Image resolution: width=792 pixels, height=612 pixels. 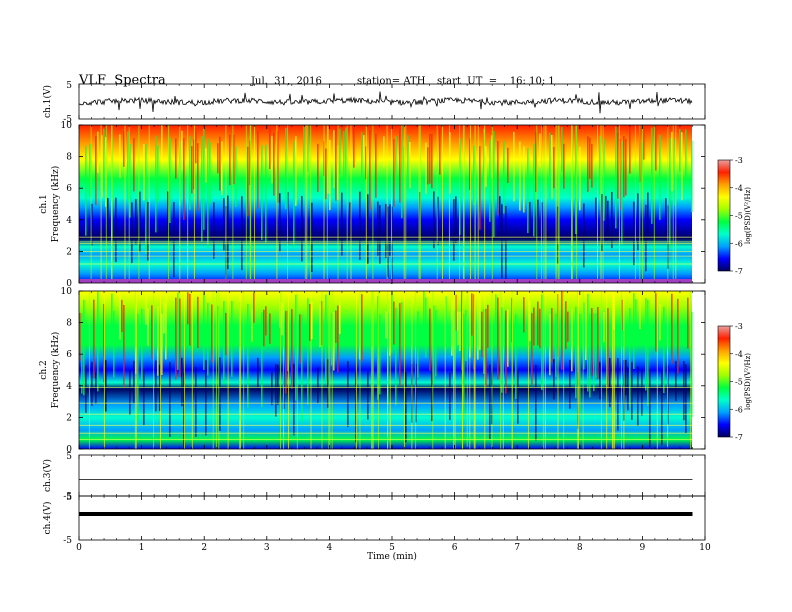 I want to click on y-tick-label: 5, so click(x=69, y=86).